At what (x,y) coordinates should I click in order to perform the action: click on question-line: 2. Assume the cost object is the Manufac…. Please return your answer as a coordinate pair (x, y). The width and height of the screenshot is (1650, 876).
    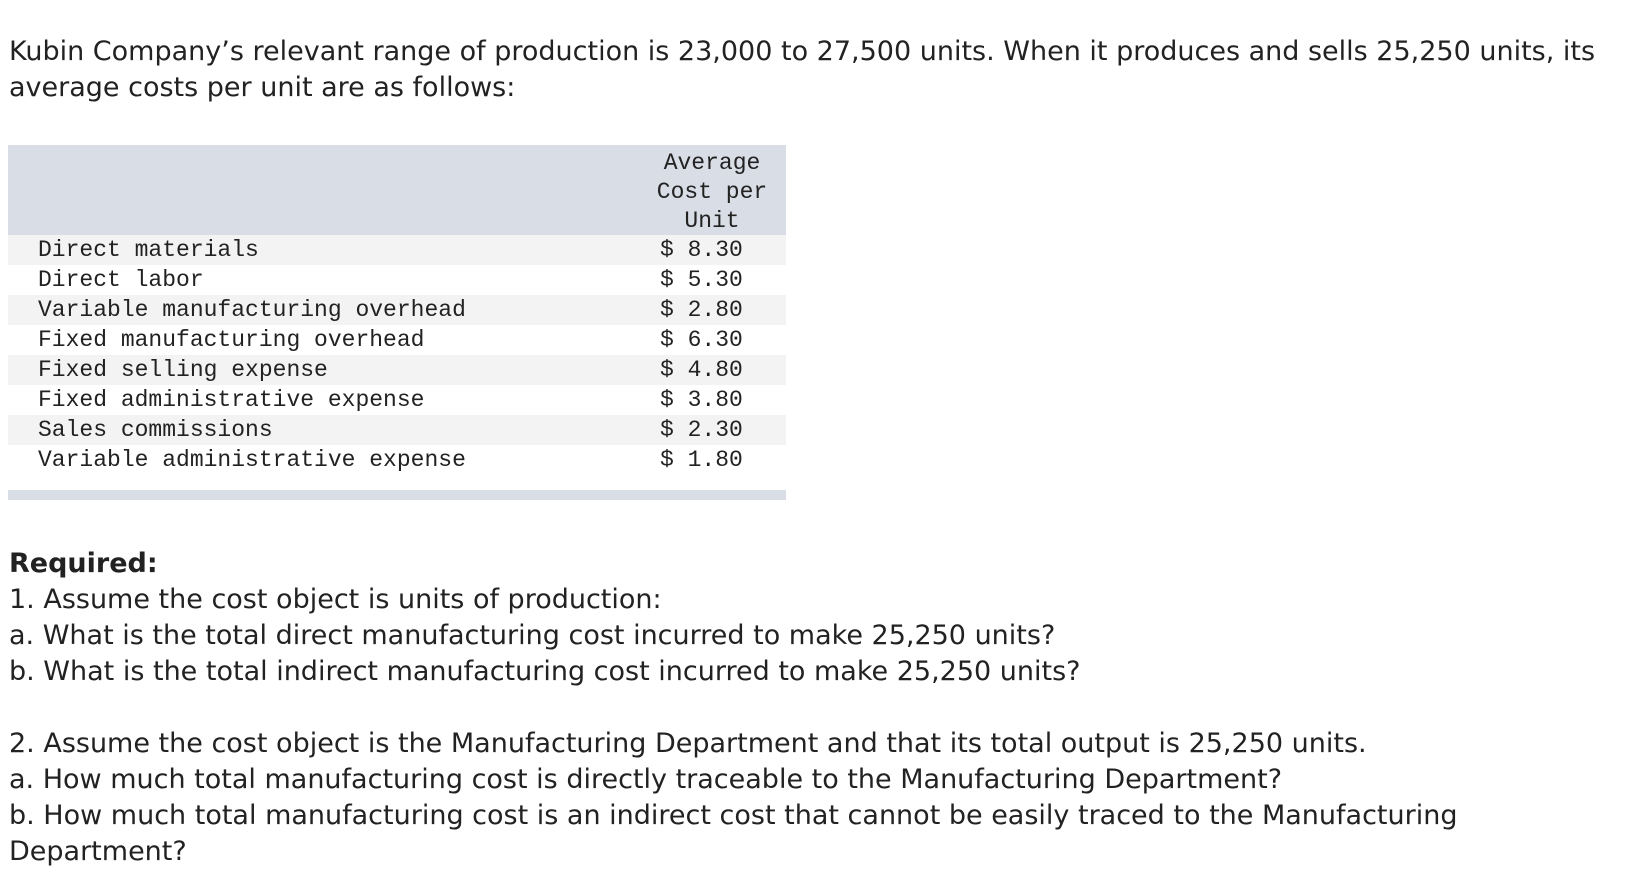
    Looking at the image, I should click on (688, 743).